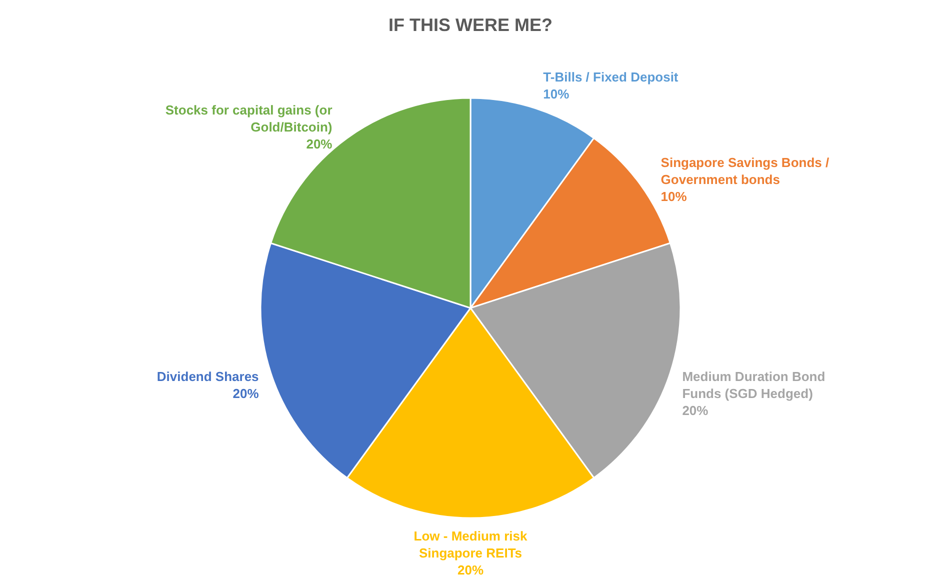 This screenshot has height=586, width=941. Describe the element at coordinates (471, 544) in the screenshot. I see `slice-label: Low - Medium risk Singapore REITs` at that location.